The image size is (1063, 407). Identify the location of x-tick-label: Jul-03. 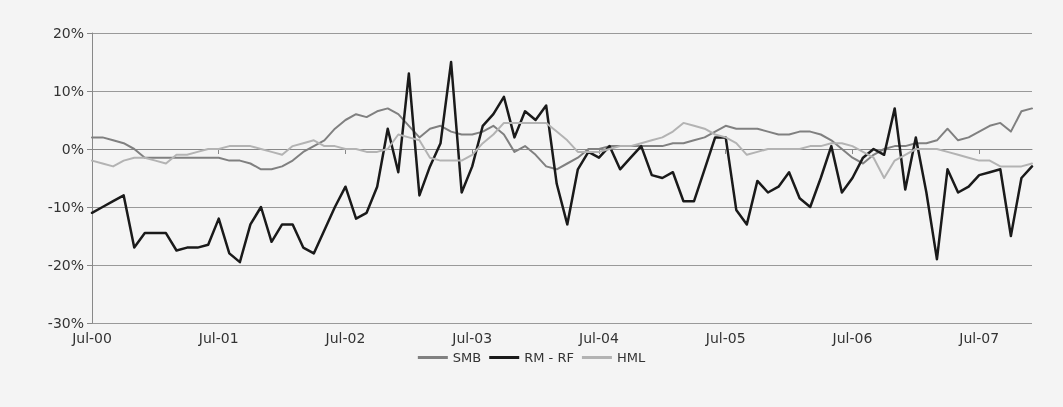
(472, 338).